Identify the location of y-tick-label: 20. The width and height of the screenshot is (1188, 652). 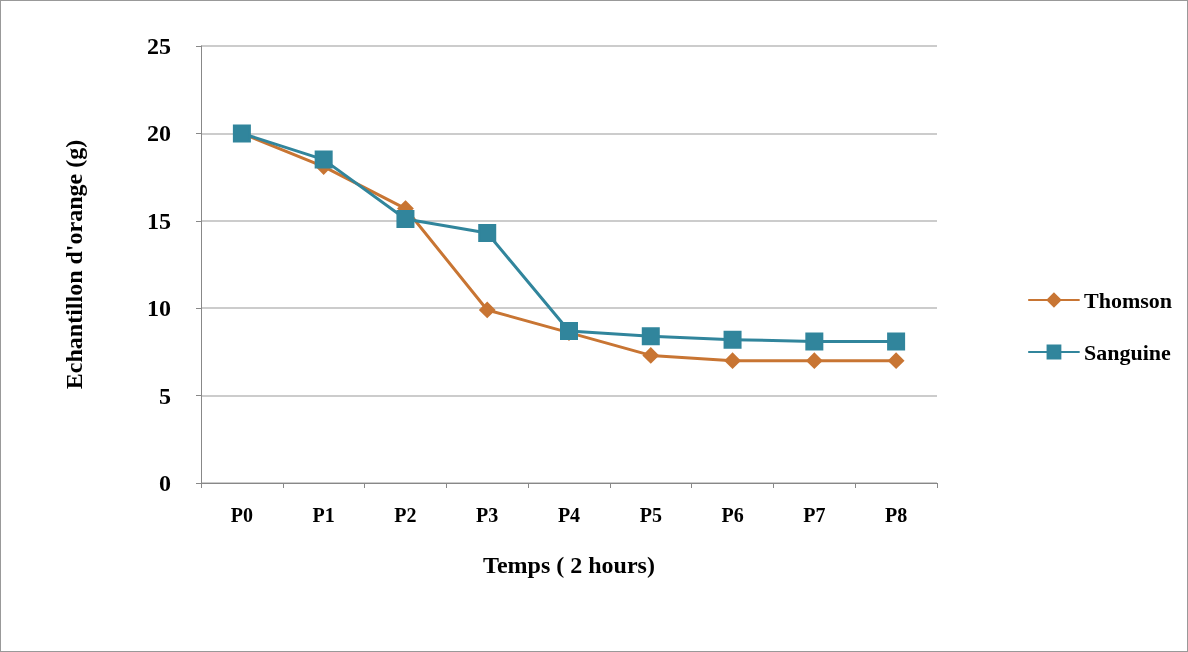
(159, 133).